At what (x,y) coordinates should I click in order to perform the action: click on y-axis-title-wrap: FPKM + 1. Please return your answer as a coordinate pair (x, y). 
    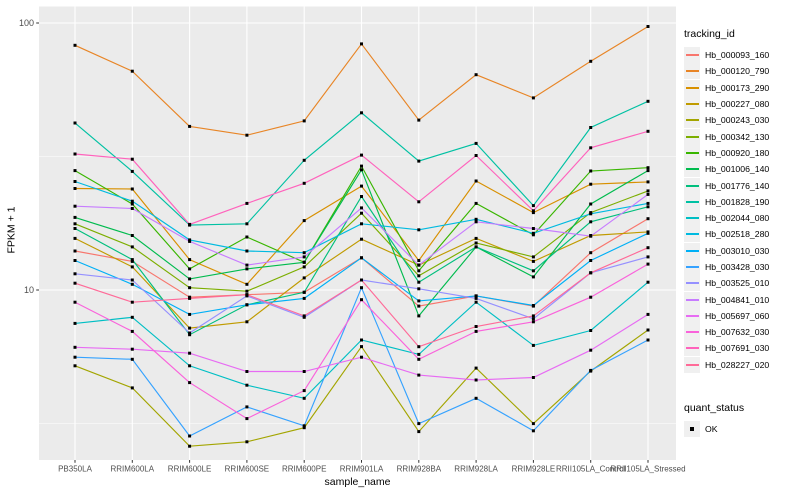
    Looking at the image, I should click on (11, 230).